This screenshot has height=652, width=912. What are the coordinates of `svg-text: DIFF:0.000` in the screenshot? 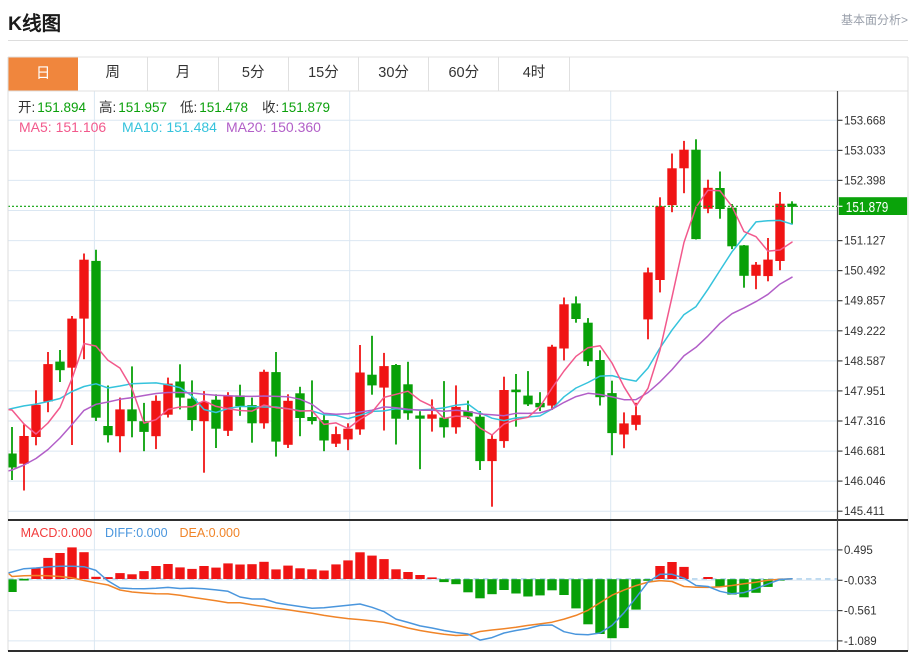 It's located at (136, 533).